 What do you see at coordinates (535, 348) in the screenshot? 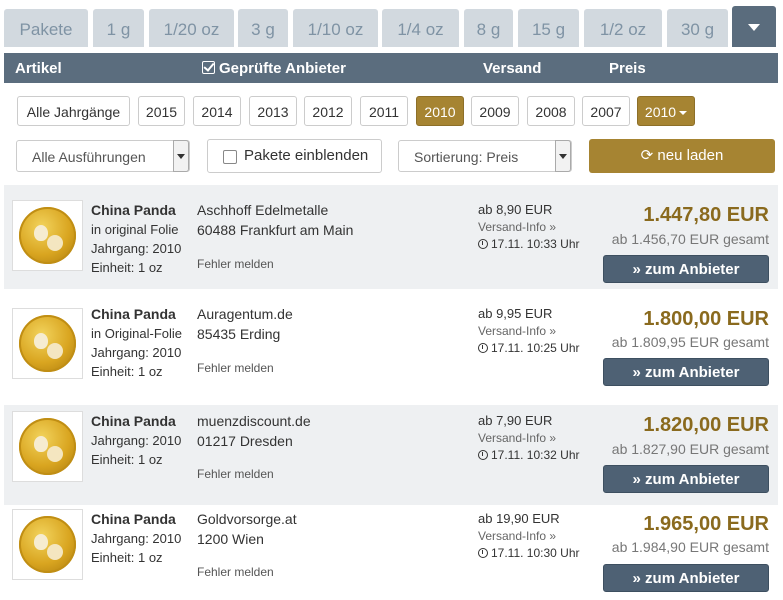
I see `update-time: 17.11. 10:25 Uhr` at bounding box center [535, 348].